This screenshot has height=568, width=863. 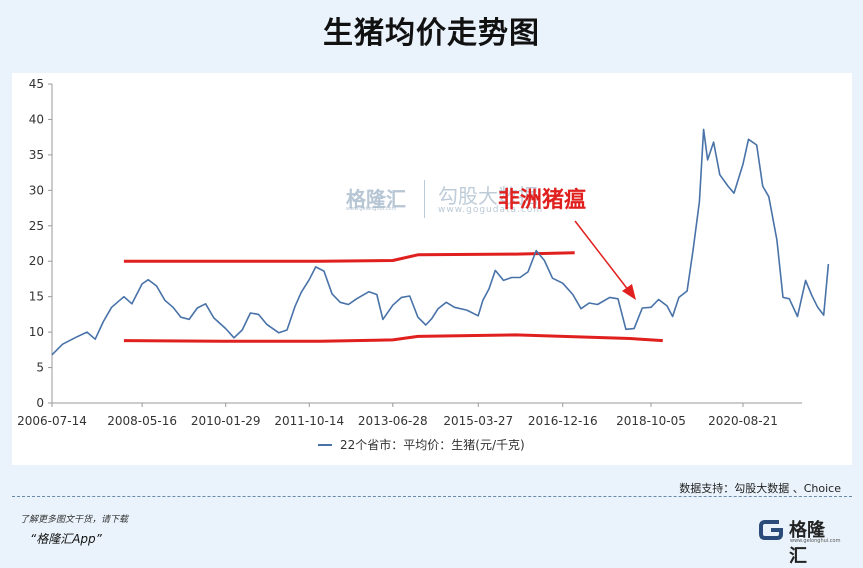 I want to click on y-tick-label: 35, so click(x=36, y=155).